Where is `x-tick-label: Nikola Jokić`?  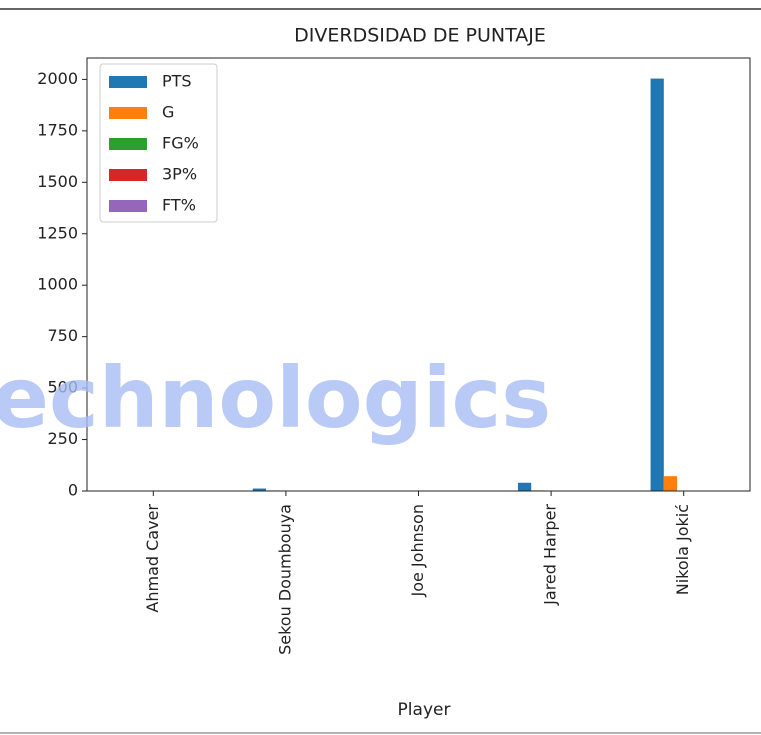 x-tick-label: Nikola Jokić is located at coordinates (682, 549).